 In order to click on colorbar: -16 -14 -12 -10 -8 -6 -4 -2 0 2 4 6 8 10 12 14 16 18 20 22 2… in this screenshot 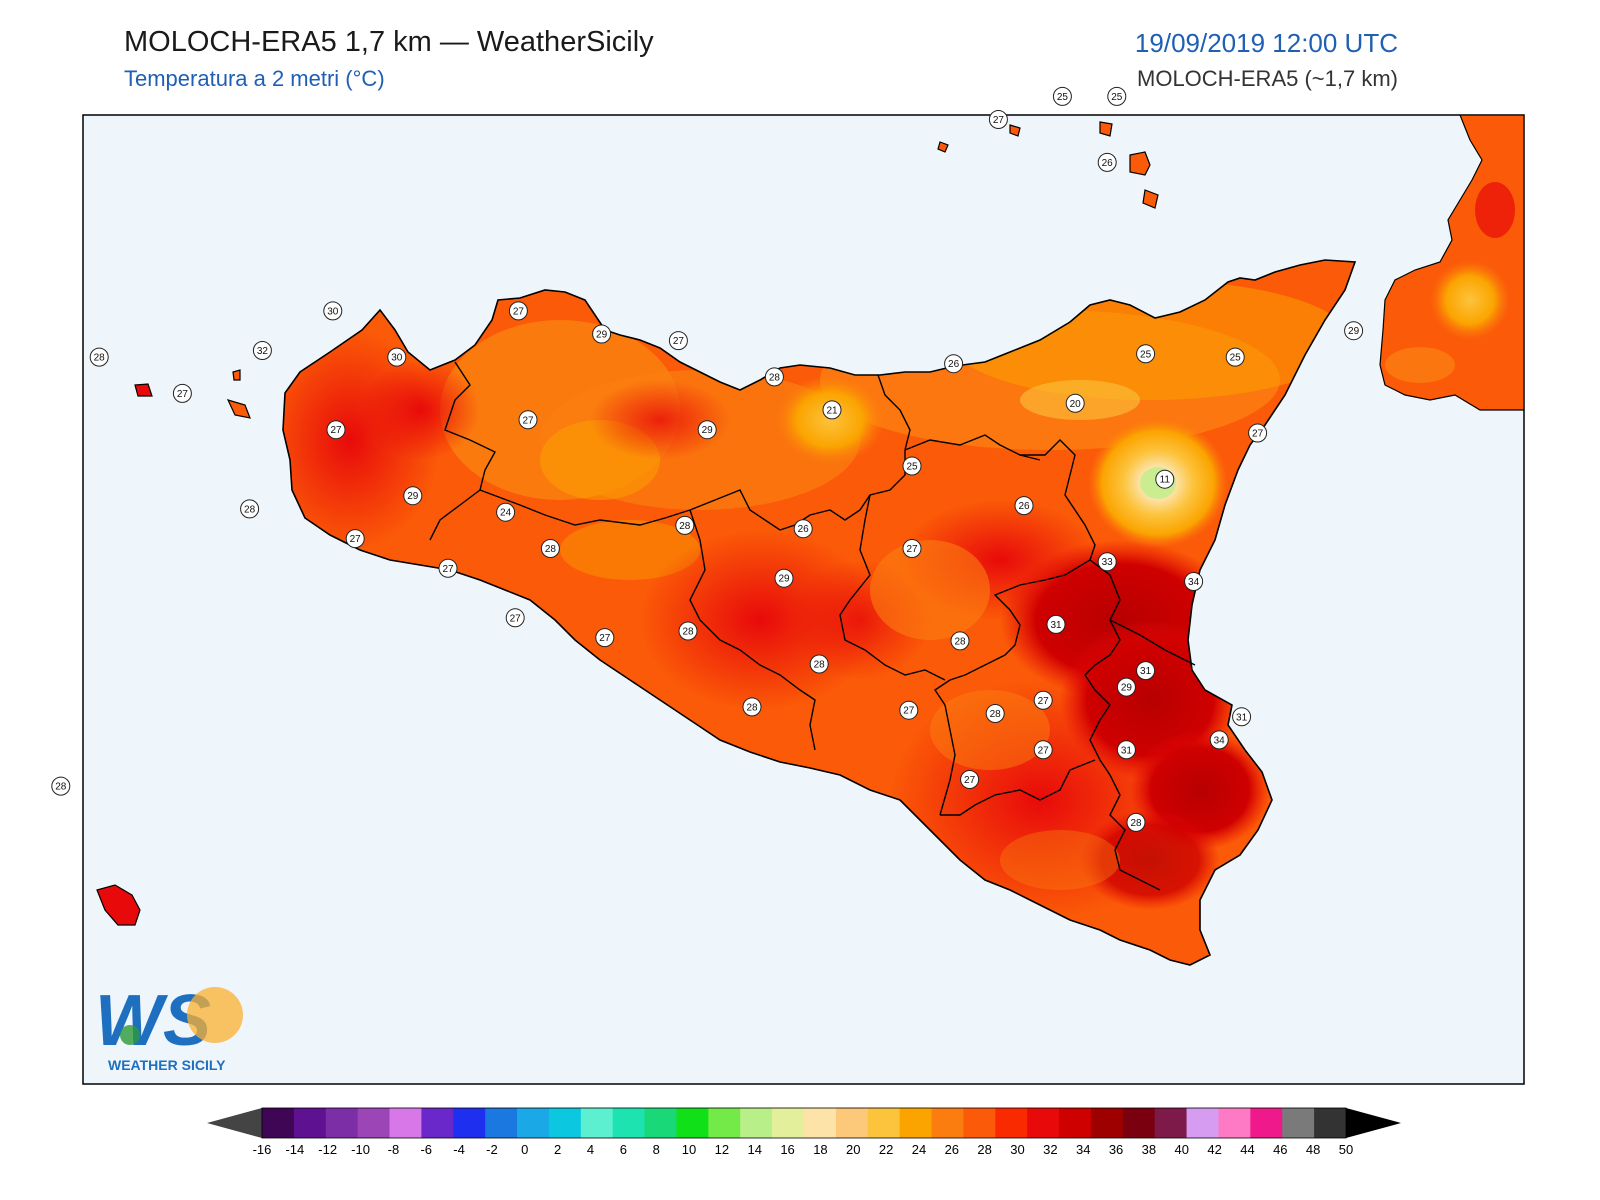, I will do `click(804, 1132)`.